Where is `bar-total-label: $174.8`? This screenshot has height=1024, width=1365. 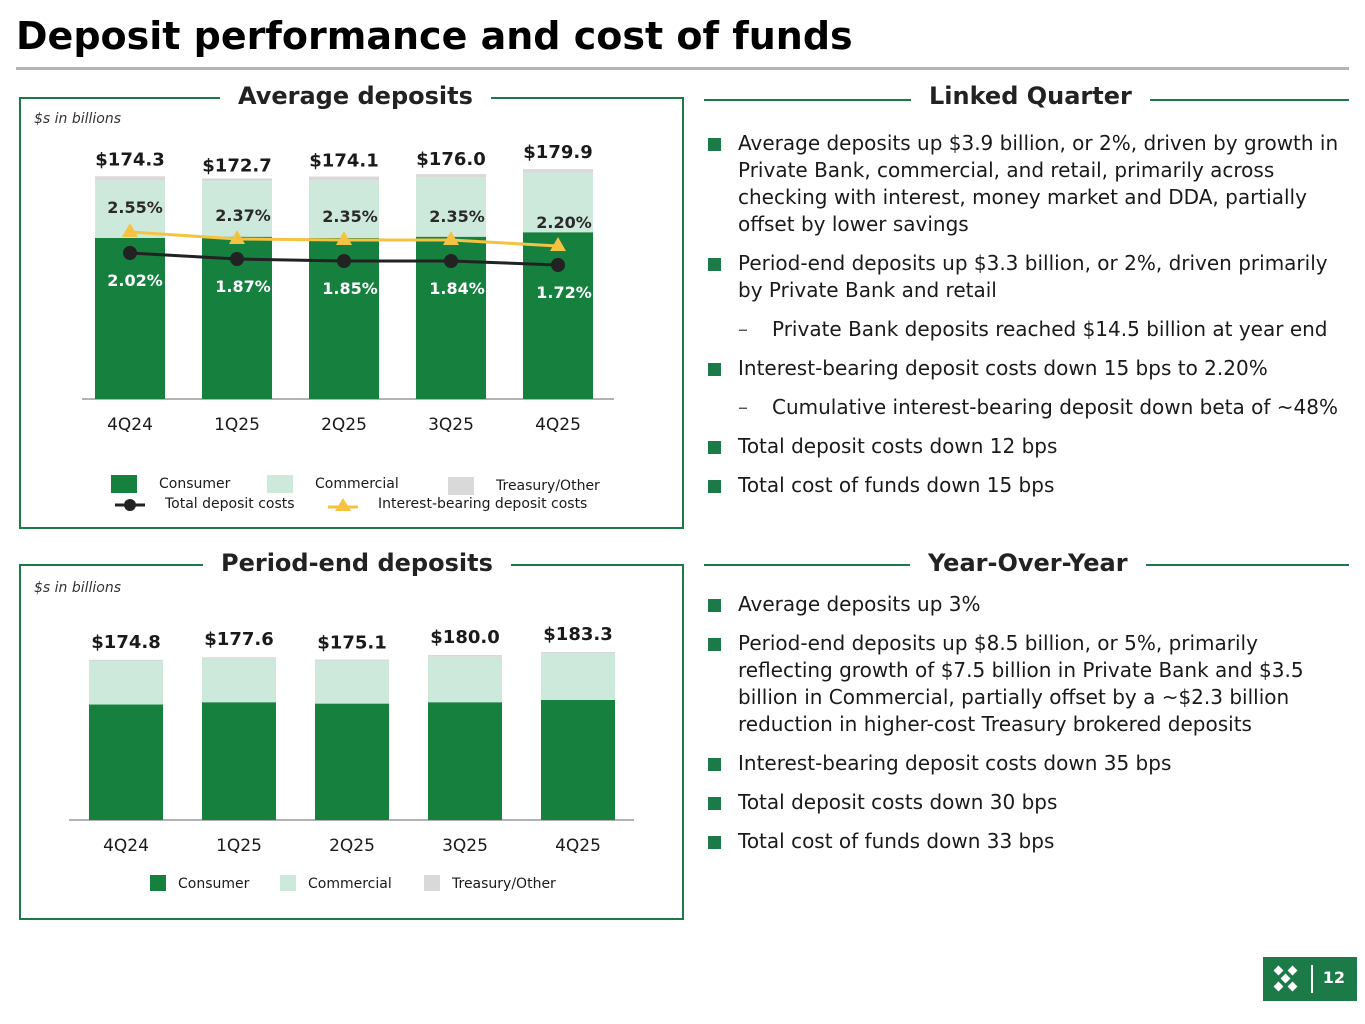 bar-total-label: $174.8 is located at coordinates (125, 642).